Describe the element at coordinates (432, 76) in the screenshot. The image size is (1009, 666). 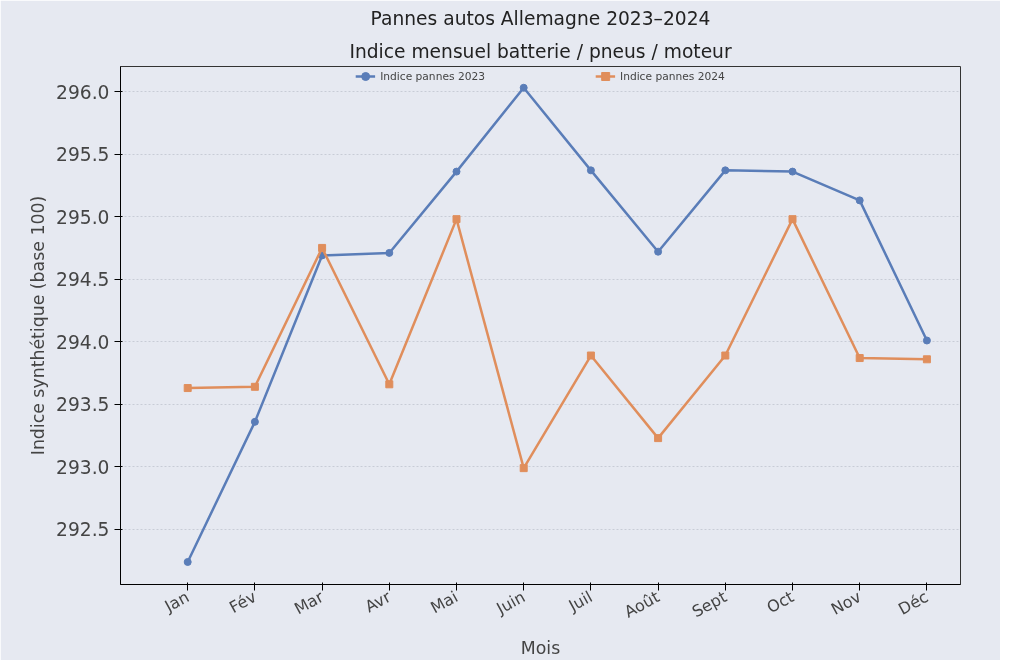
I see `legend-label: Indice pannes 2023` at that location.